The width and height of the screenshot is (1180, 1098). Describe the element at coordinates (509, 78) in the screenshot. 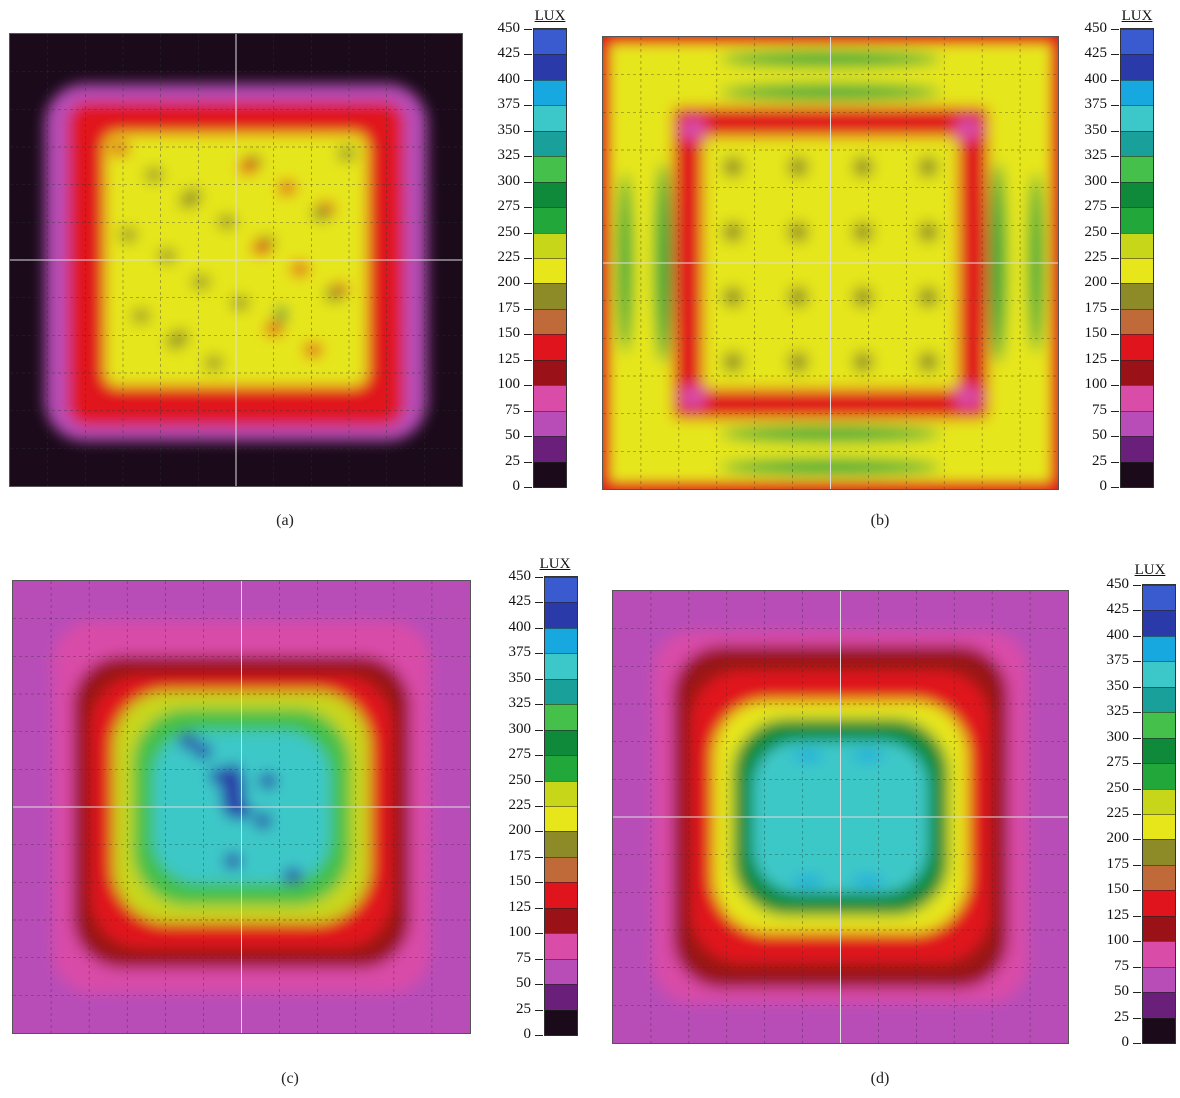

I see `colorbar-tick-label: 400` at that location.